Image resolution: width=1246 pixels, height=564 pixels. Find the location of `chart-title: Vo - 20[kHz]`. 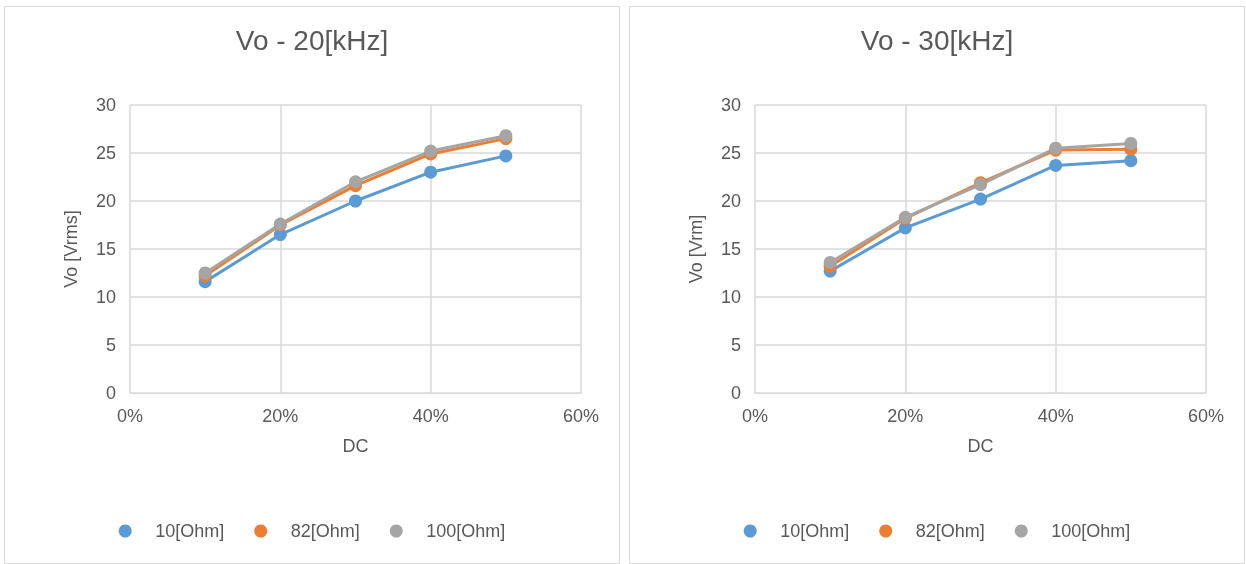

chart-title: Vo - 20[kHz] is located at coordinates (312, 40).